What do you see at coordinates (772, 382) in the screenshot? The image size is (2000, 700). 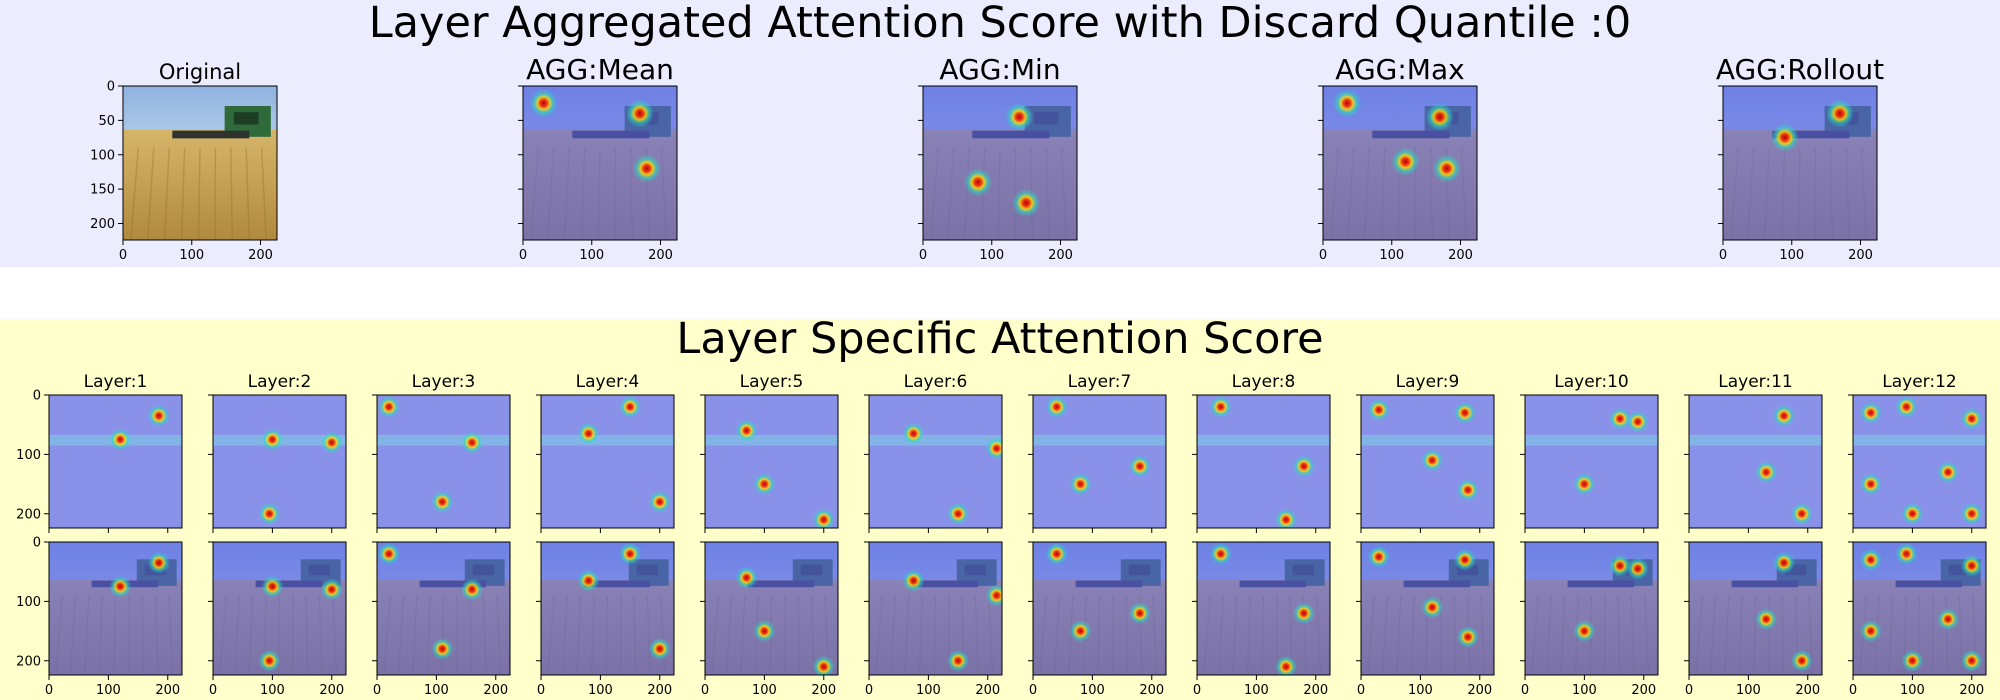 I see `panel-title-layer-5: Layer:5` at bounding box center [772, 382].